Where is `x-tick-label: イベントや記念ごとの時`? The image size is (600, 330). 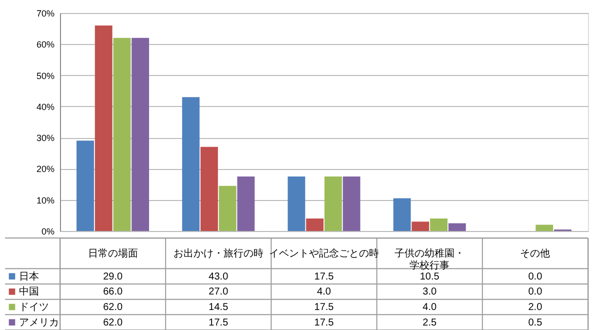 x-tick-label: イベントや記念ごとの時 is located at coordinates (324, 253).